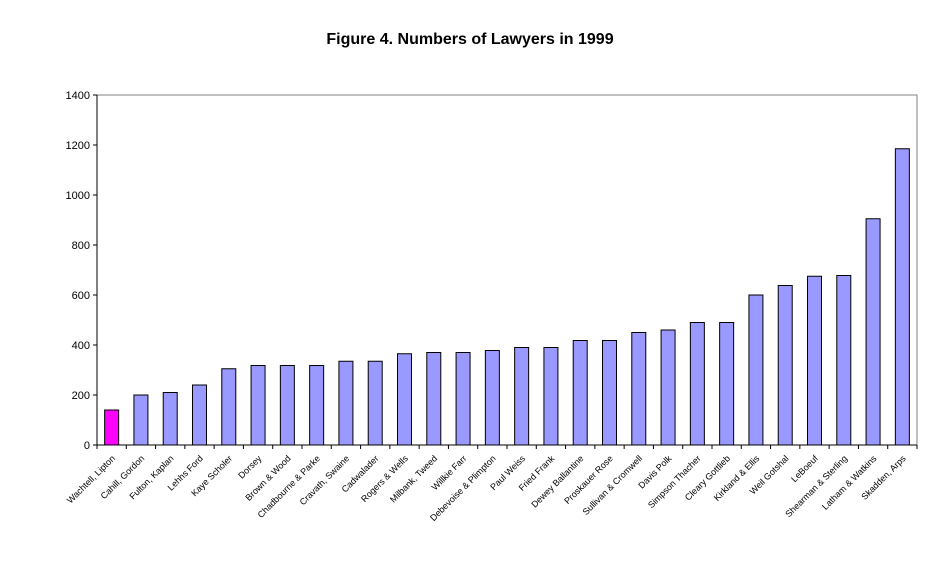  Describe the element at coordinates (469, 39) in the screenshot. I see `chart-title: Figure 4. Numbers of Lawyers in 1999` at that location.